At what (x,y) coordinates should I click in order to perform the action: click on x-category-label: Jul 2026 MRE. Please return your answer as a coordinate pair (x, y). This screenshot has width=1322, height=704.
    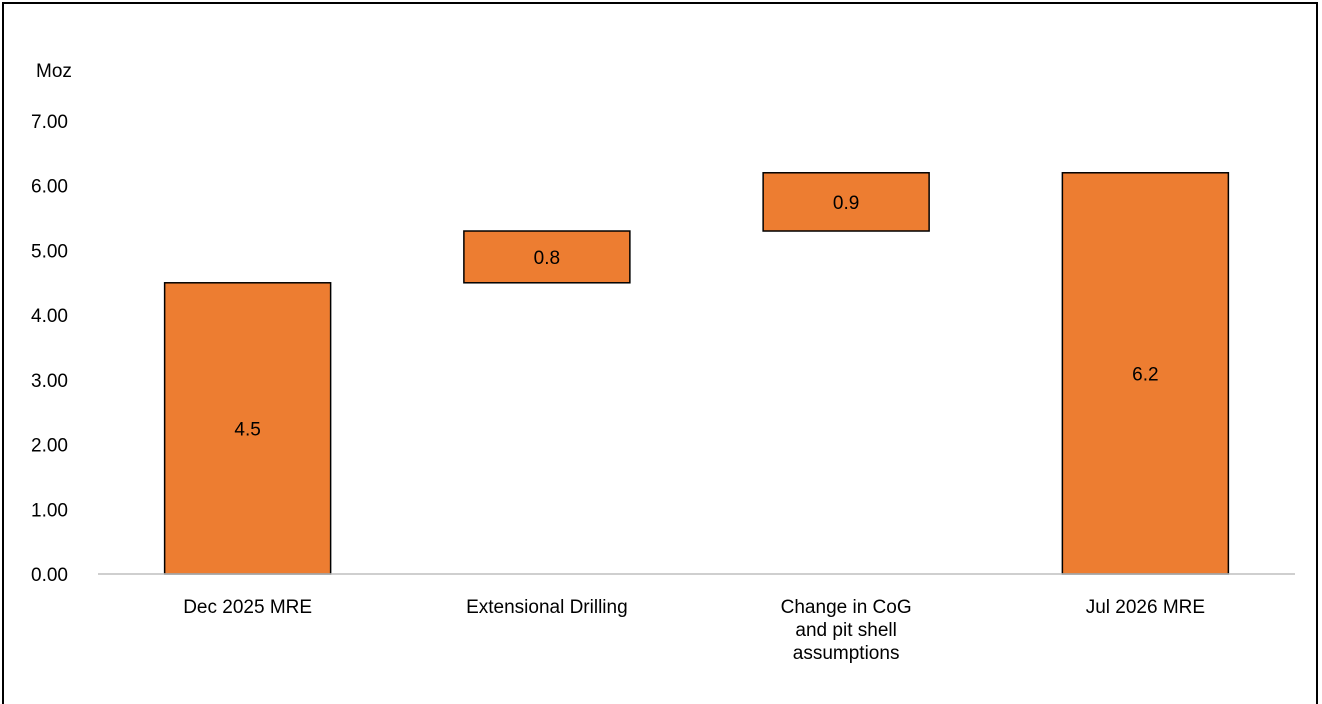
    Looking at the image, I should click on (1145, 607).